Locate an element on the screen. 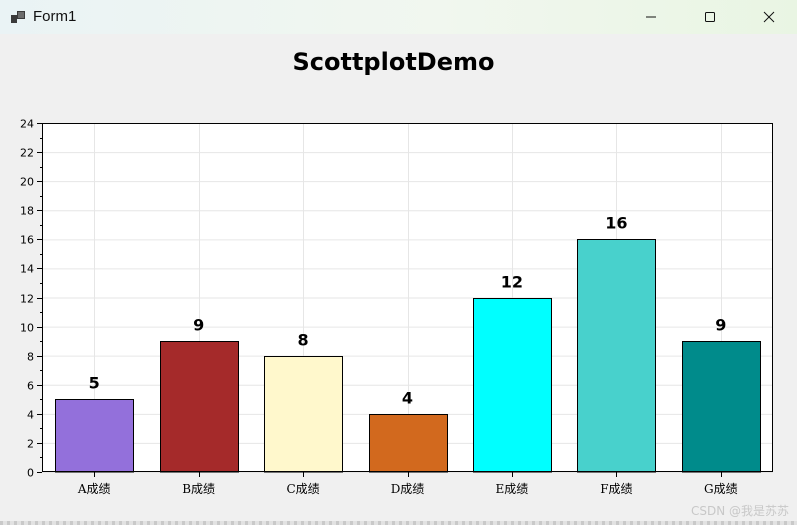 The image size is (797, 525). title-bar: Form1 is located at coordinates (398, 17).